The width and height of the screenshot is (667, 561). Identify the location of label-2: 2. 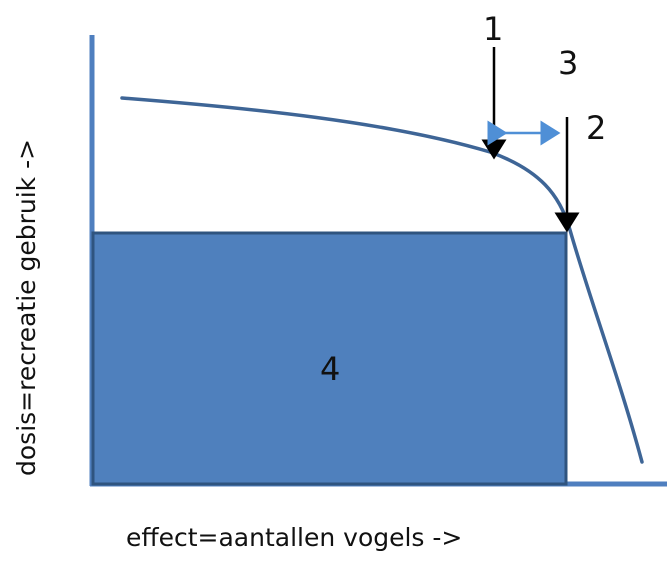
(596, 128).